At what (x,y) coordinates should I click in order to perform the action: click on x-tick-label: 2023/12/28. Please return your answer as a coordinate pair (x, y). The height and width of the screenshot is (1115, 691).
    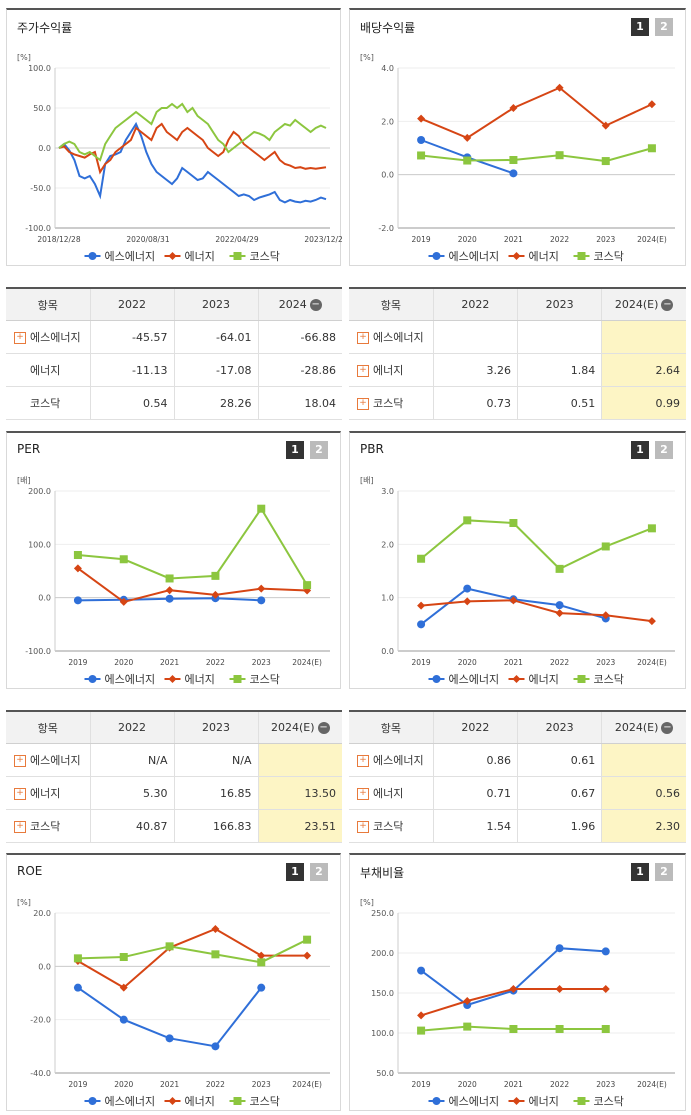
    Looking at the image, I should click on (323, 239).